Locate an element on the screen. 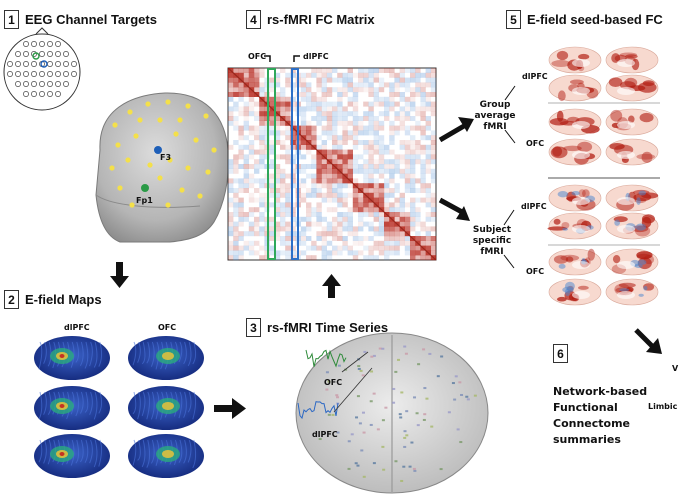 Image resolution: width=680 pixels, height=500 pixels. panel-2-title: E-field Maps is located at coordinates (63, 299).